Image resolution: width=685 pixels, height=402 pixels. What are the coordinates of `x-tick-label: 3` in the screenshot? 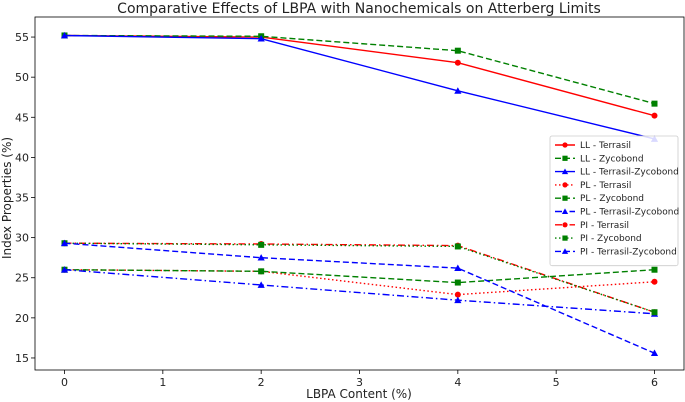 It's located at (359, 382).